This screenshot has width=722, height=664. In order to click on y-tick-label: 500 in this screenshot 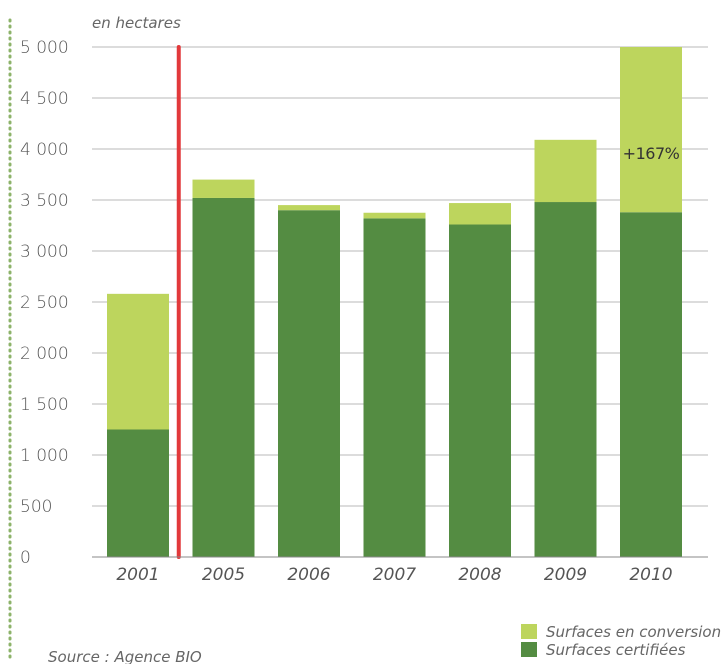, I will do `click(36, 507)`.